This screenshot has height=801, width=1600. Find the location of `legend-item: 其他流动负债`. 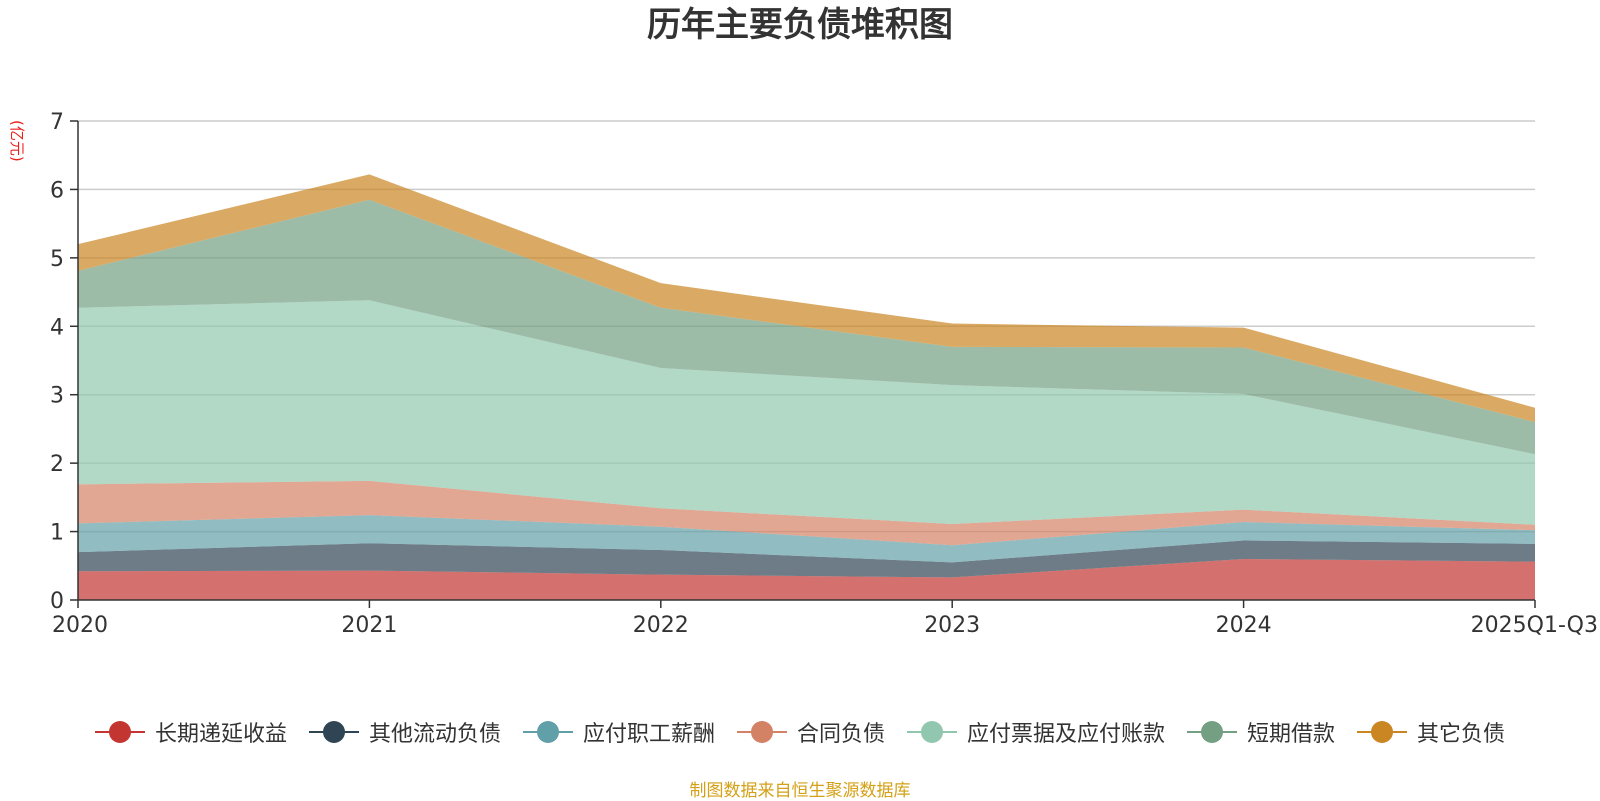

legend-item: 其他流动负债 is located at coordinates (404, 732).